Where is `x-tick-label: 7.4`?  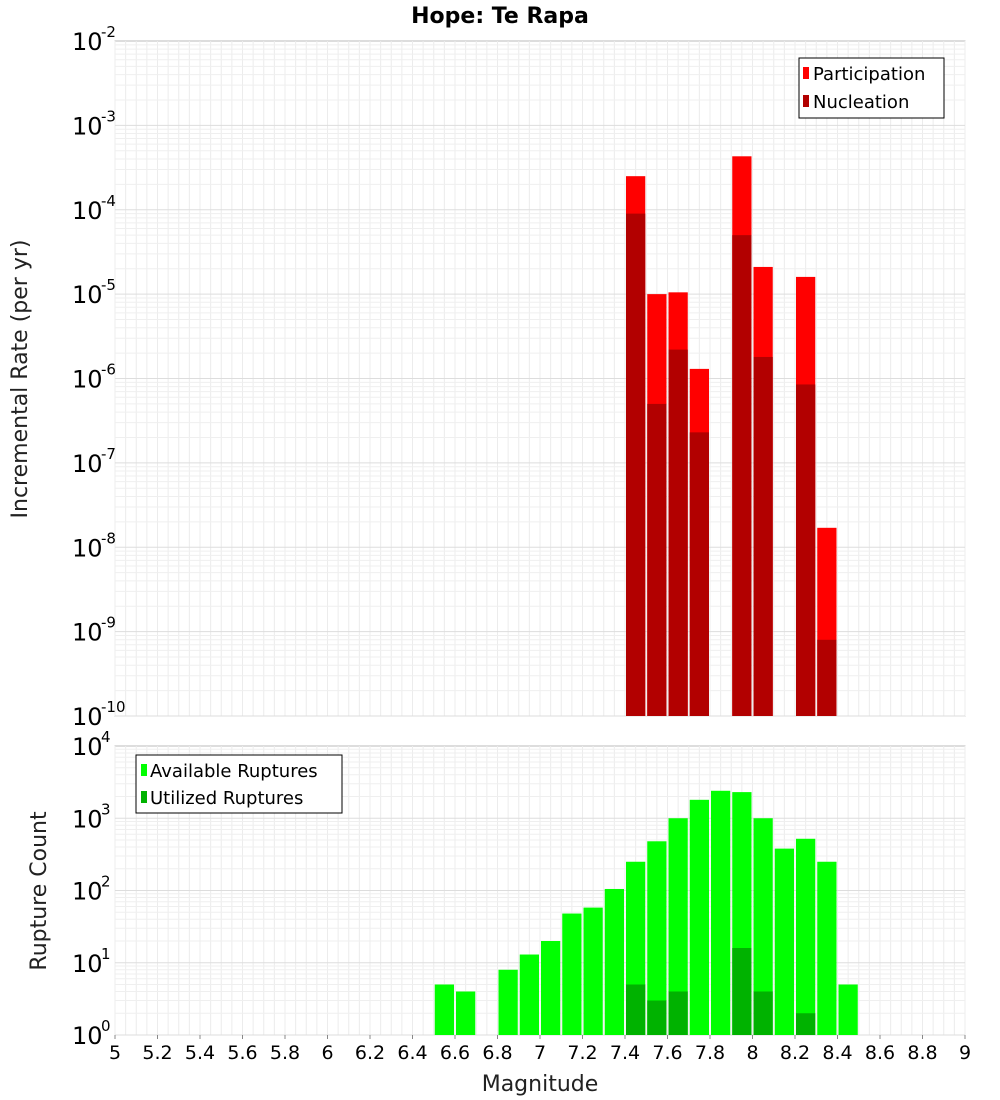 x-tick-label: 7.4 is located at coordinates (625, 1053).